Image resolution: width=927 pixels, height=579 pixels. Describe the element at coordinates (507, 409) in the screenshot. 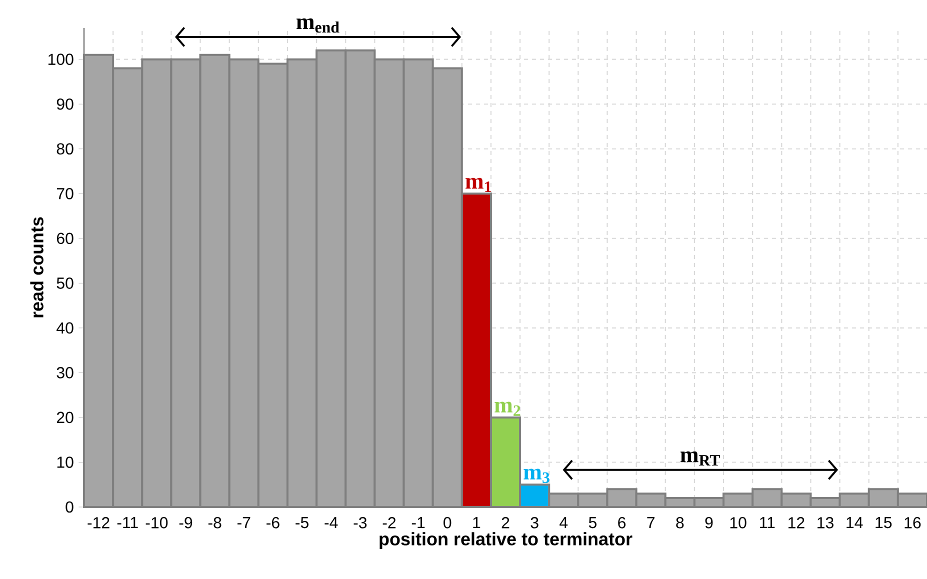

I see `annotation: m$_{2}$` at that location.